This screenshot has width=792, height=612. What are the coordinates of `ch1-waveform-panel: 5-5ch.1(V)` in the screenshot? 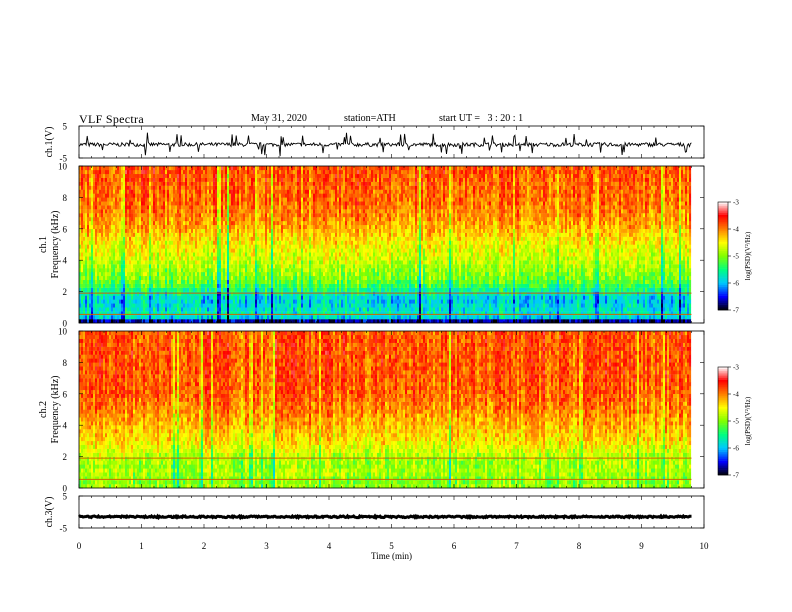 It's located at (374, 143).